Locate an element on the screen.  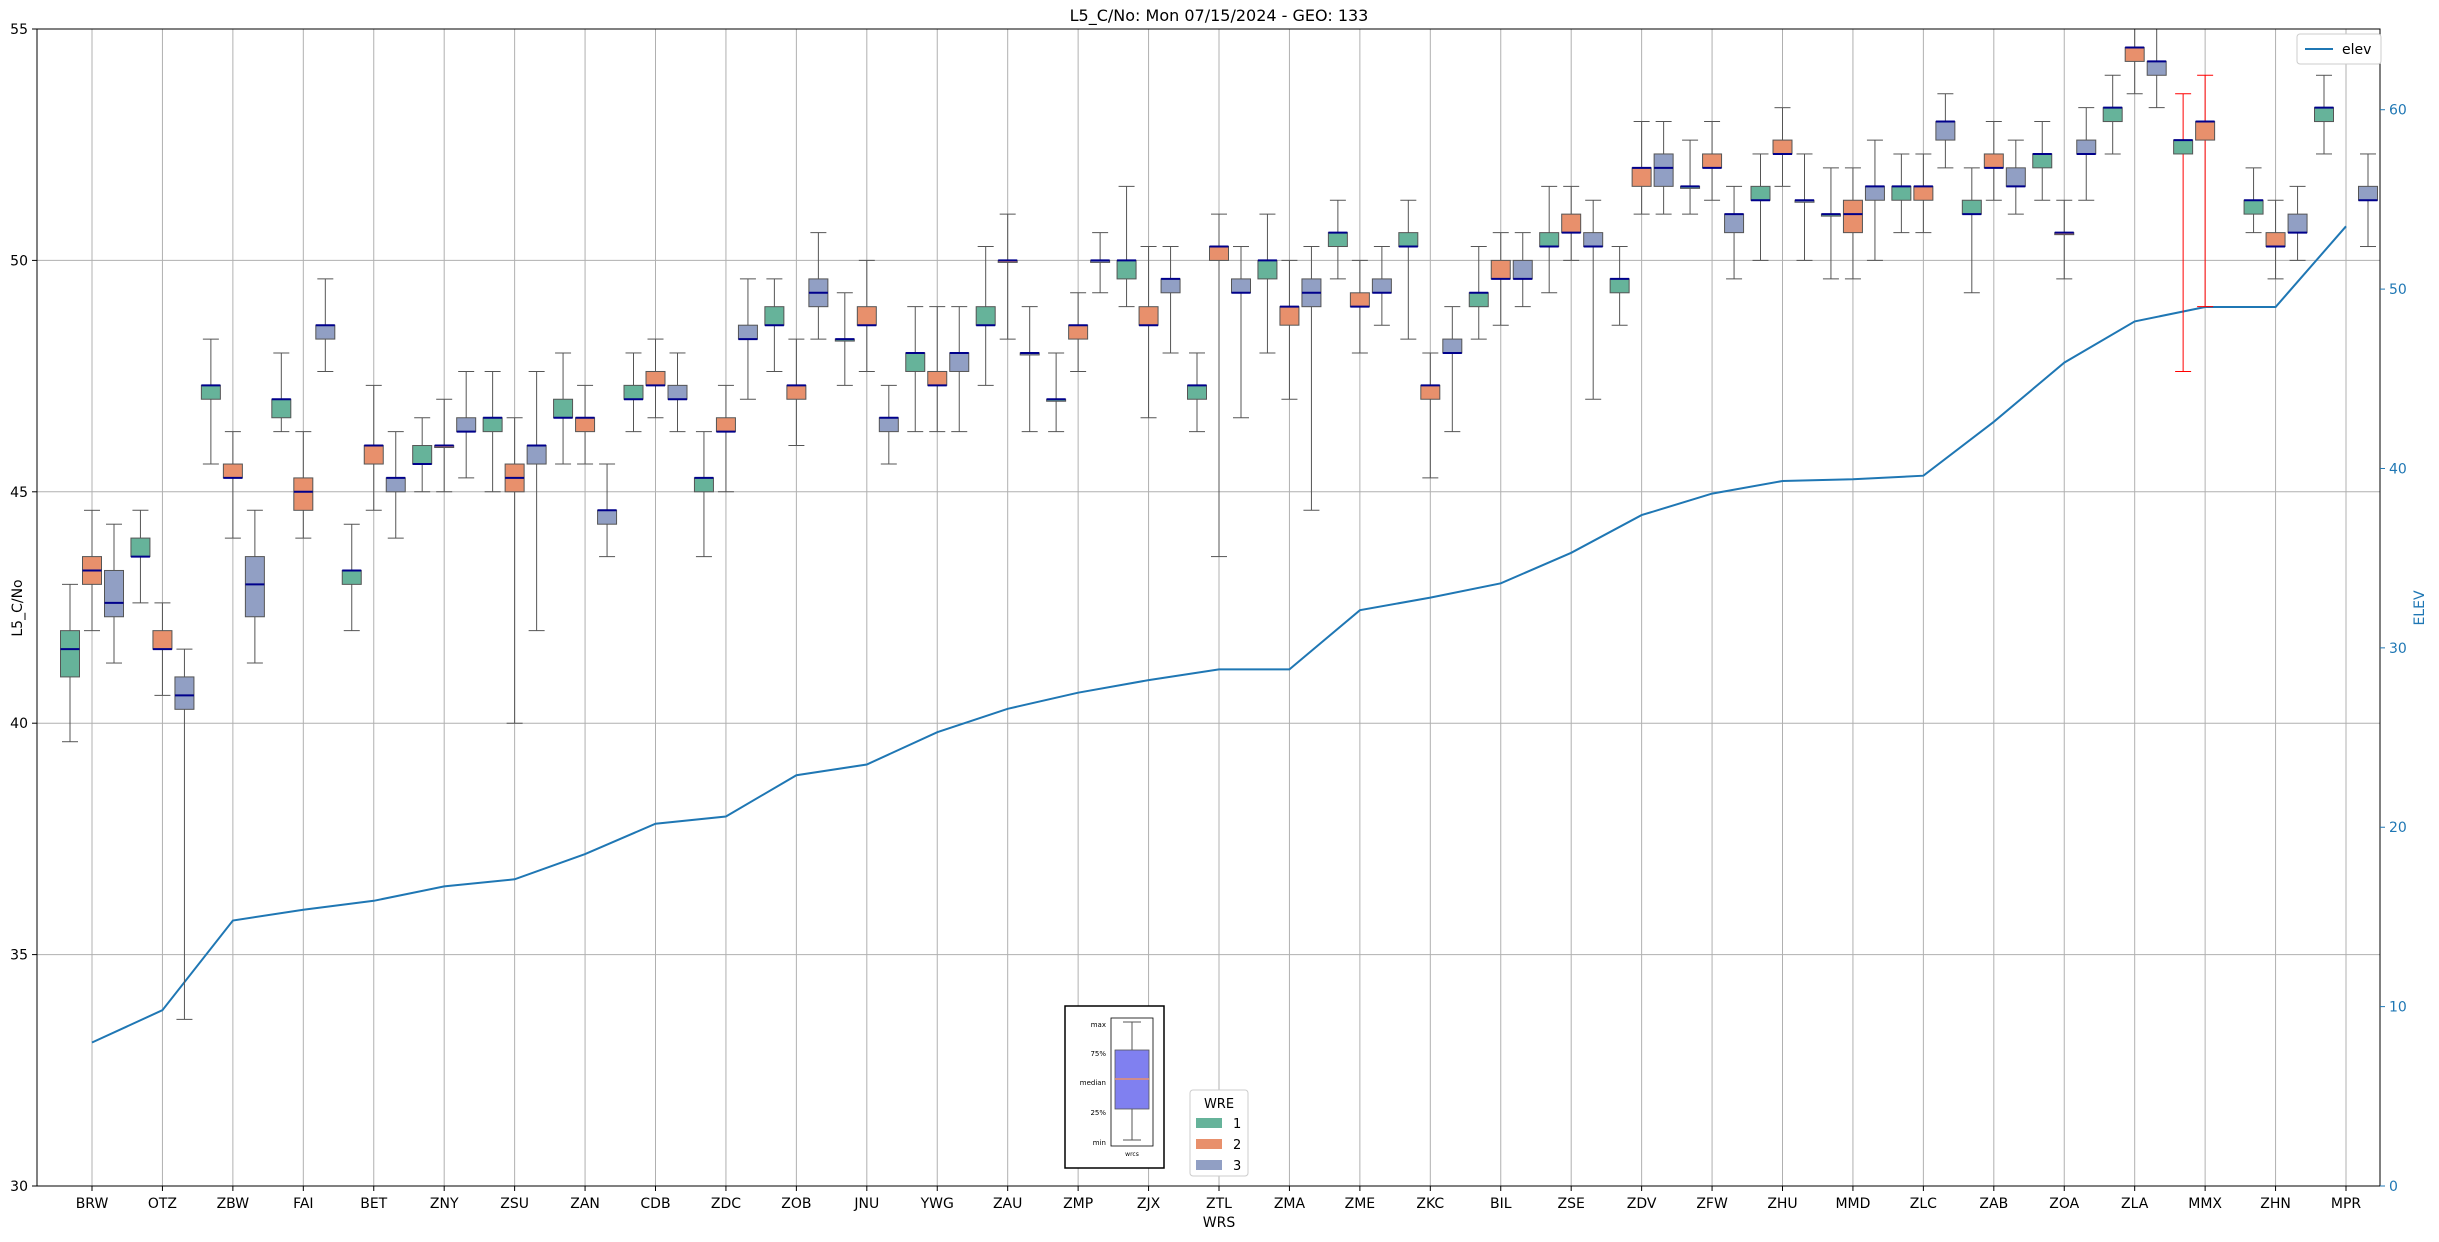
x-tick-label: ZOA is located at coordinates (2064, 1204).